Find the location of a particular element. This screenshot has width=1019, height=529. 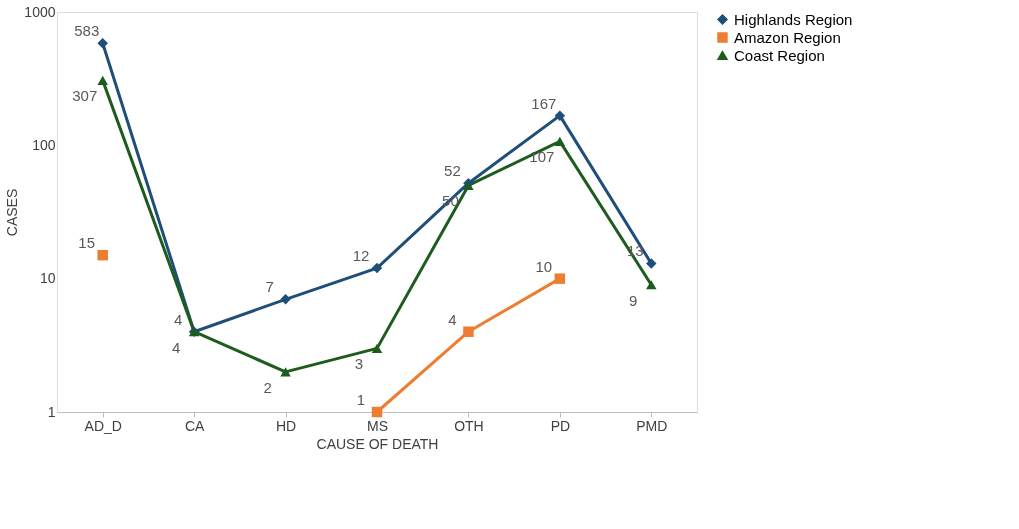

x-tick-label: AD_D is located at coordinates (103, 425).